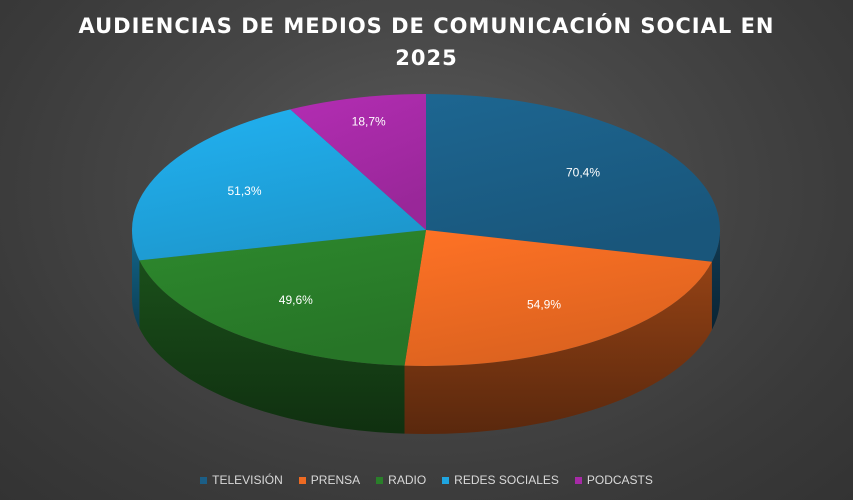  I want to click on legend-label: TELEVISIÓN, so click(247, 480).